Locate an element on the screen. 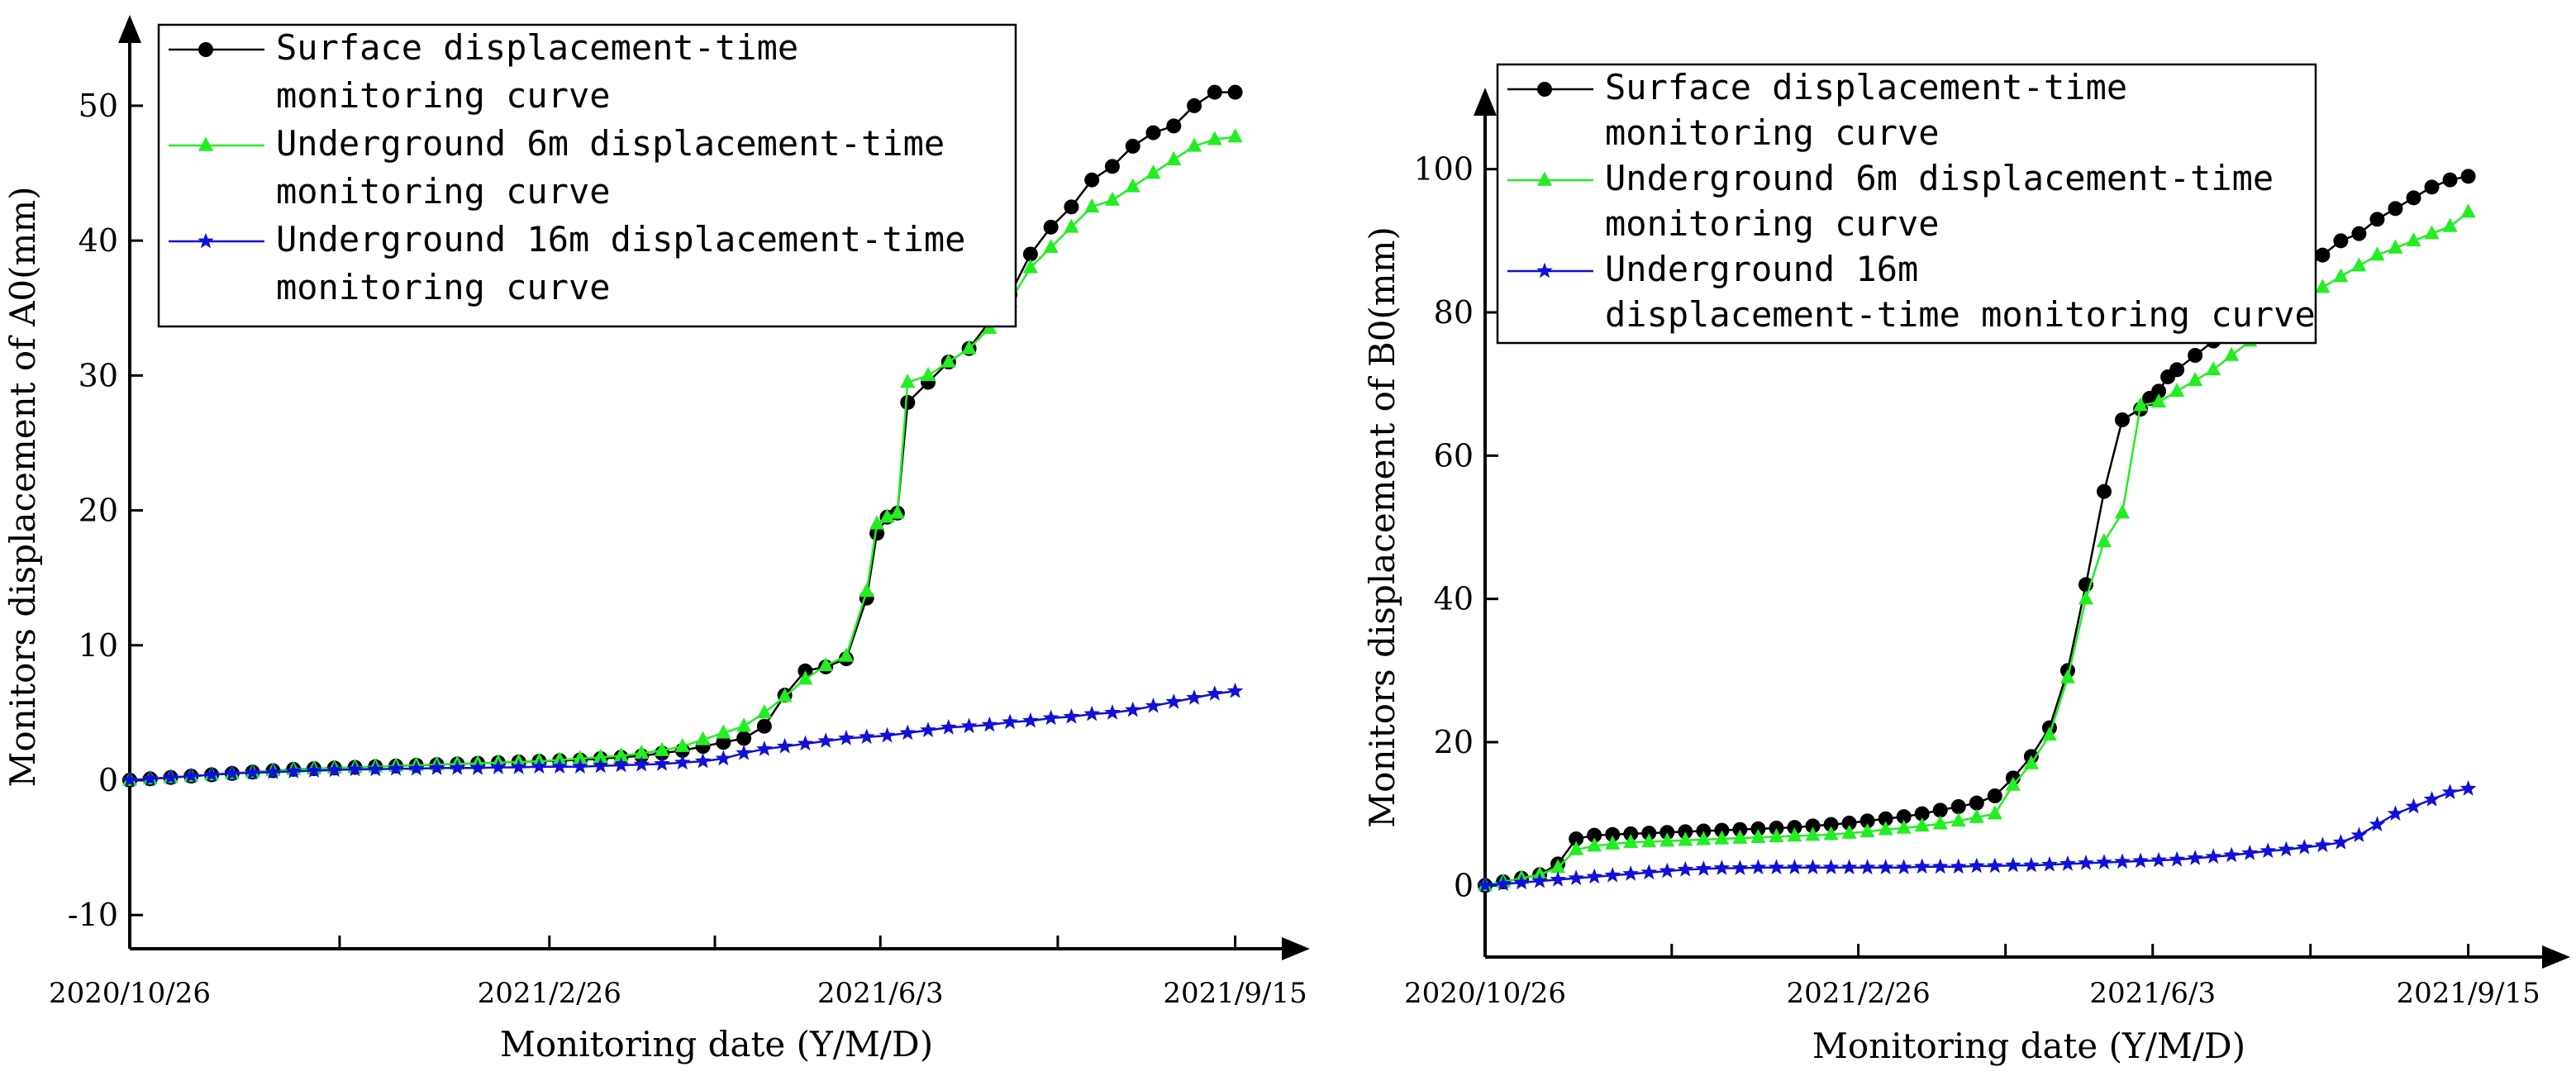 The width and height of the screenshot is (2576, 1081). y-tick-label: 50 is located at coordinates (99, 106).